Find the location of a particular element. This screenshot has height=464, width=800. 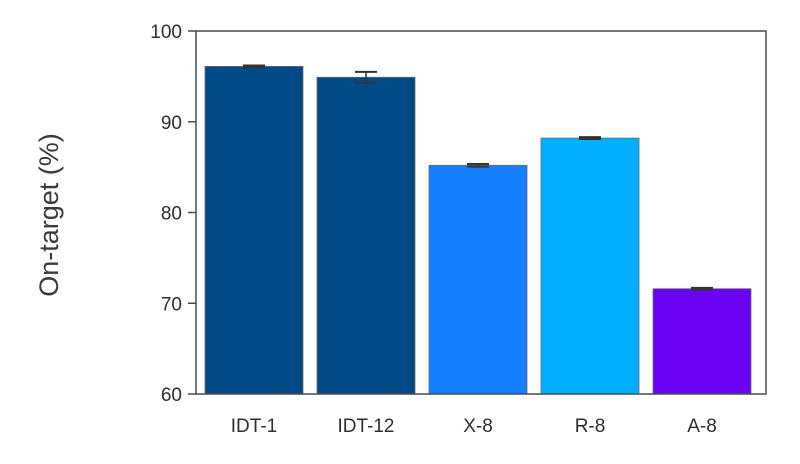

y-tick-label: 100 is located at coordinates (166, 32).